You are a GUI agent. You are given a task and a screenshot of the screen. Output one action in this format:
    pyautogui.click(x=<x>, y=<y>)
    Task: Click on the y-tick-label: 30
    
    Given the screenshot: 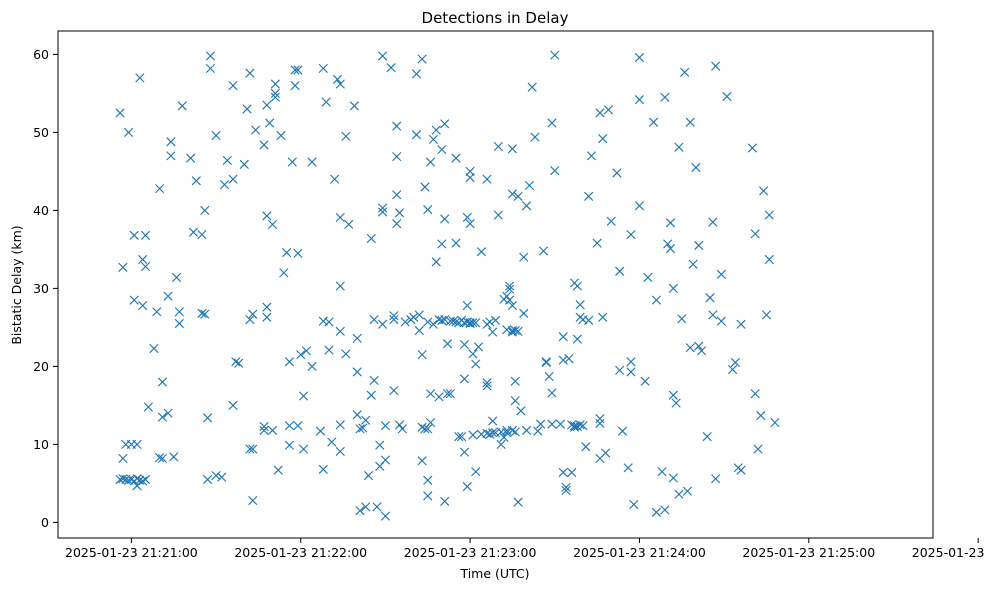 What is the action you would take?
    pyautogui.click(x=41, y=288)
    